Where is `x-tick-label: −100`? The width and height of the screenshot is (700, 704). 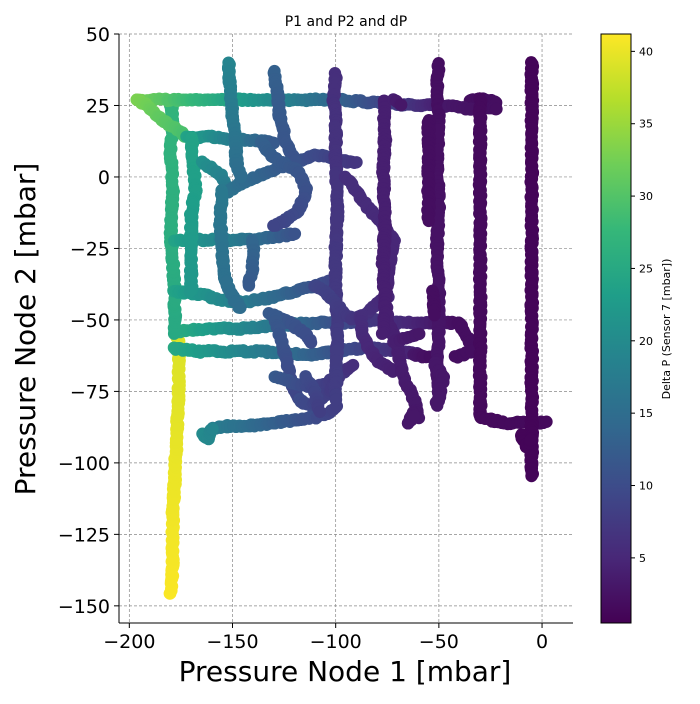
x-tick-label: −100 is located at coordinates (336, 642).